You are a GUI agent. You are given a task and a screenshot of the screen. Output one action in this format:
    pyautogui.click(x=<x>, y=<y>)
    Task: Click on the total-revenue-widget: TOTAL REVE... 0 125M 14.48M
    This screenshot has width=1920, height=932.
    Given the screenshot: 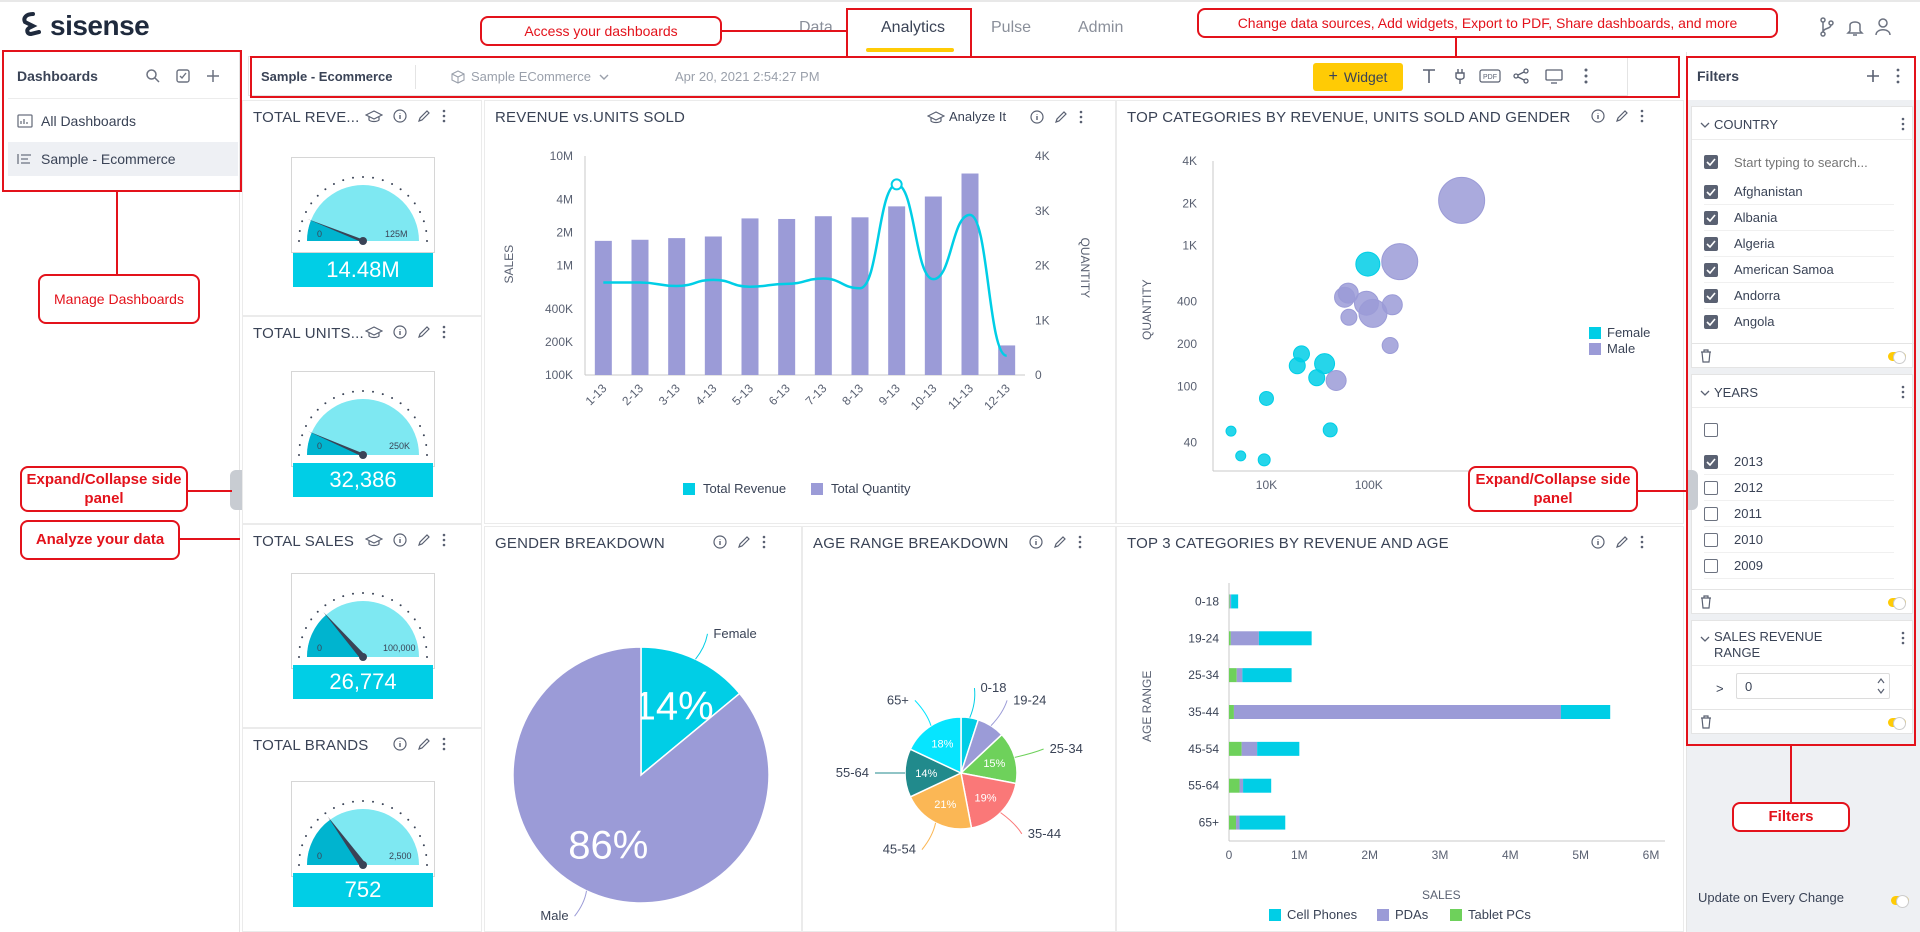 What is the action you would take?
    pyautogui.click(x=362, y=208)
    